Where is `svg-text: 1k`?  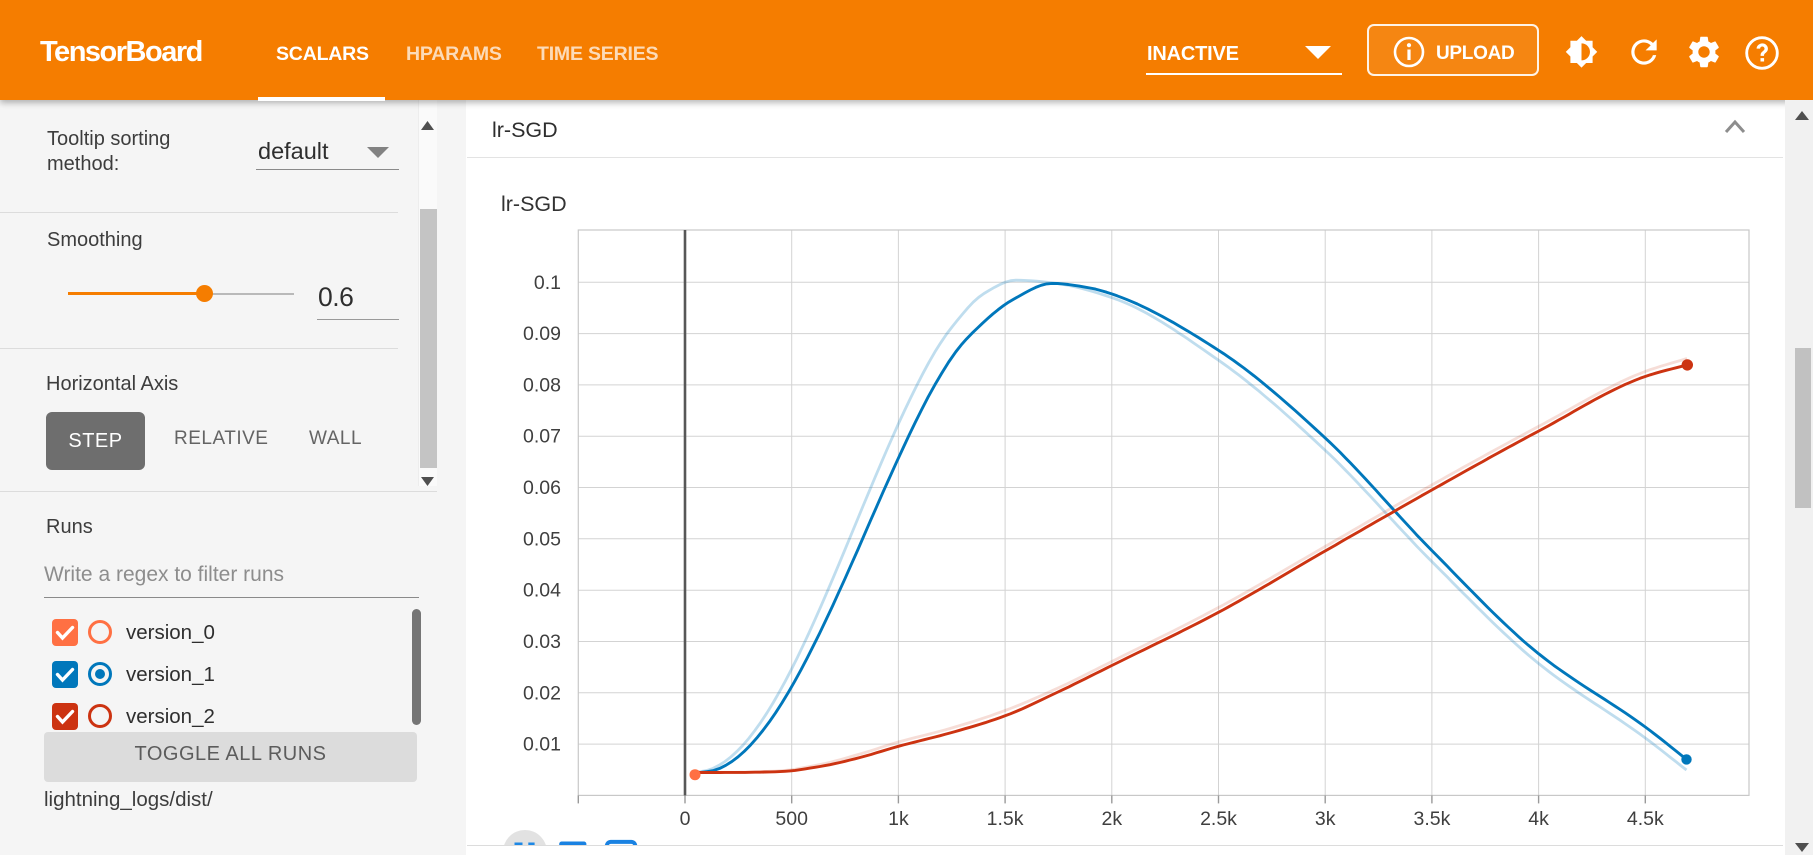
svg-text: 1k is located at coordinates (898, 819).